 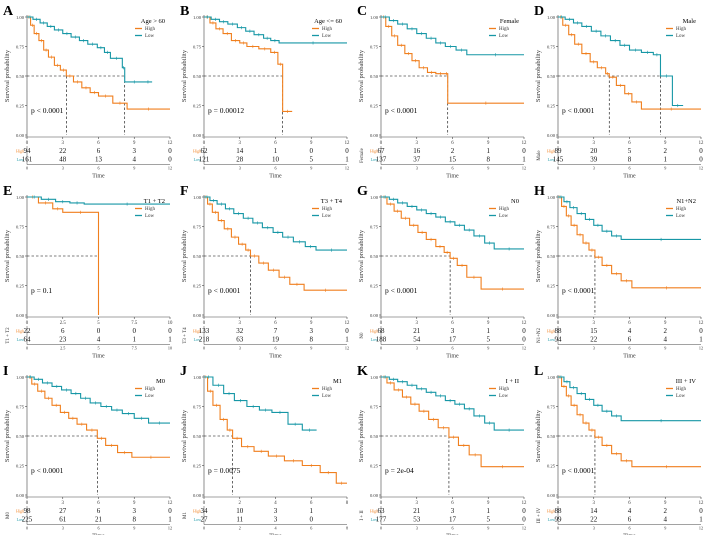 What do you see at coordinates (417, 323) in the screenshot?
I see `x-tick-label: 3` at bounding box center [417, 323].